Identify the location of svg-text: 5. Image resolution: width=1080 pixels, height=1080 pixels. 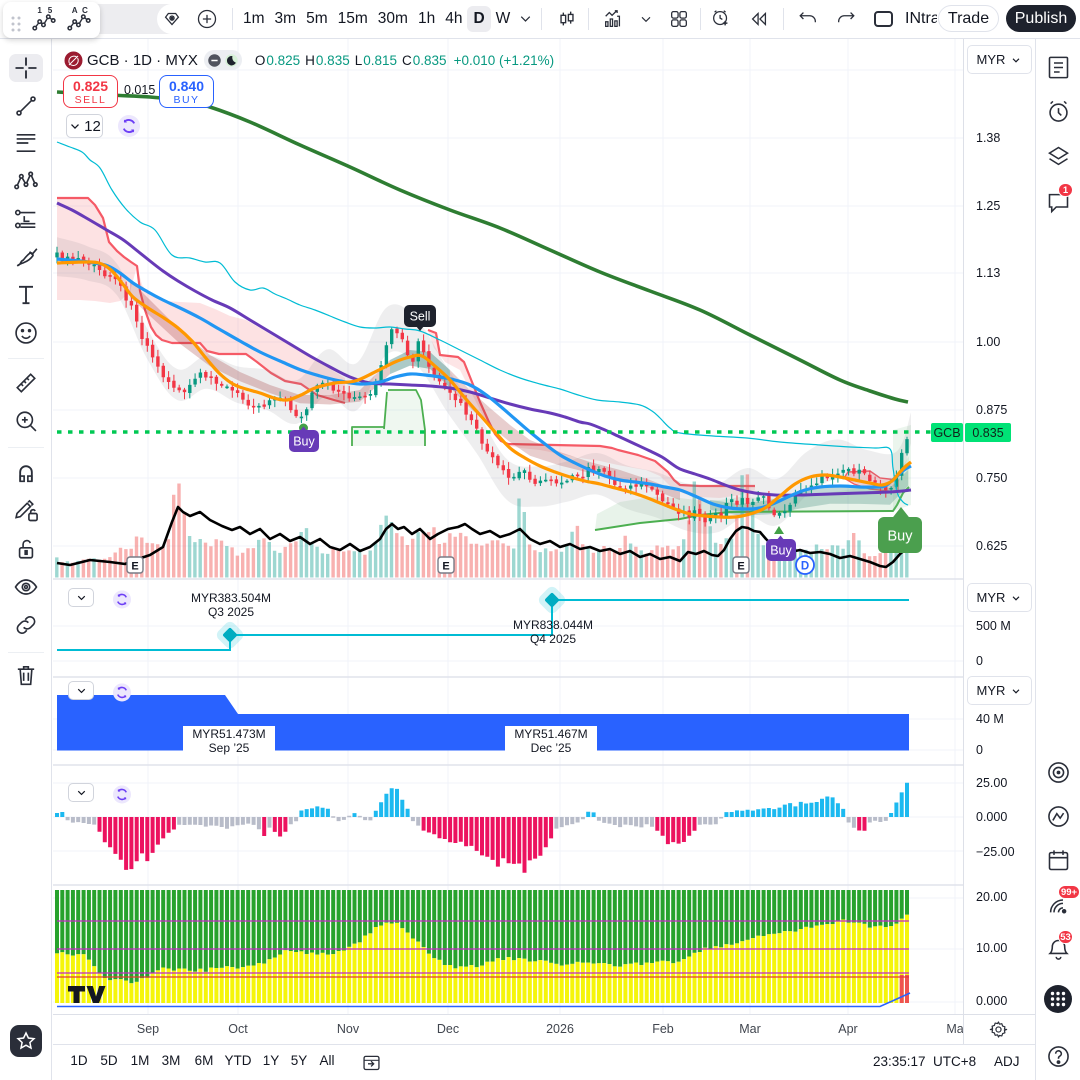
(50, 11).